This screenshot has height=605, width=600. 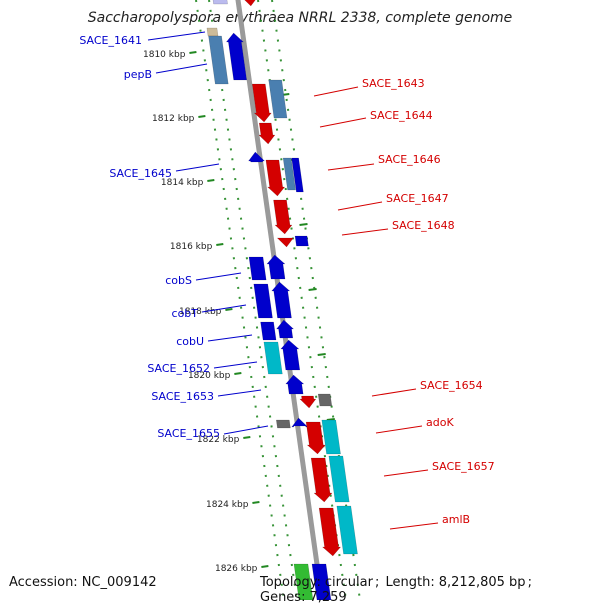 I want to click on scale-label: 1816 kbp, so click(x=191, y=247).